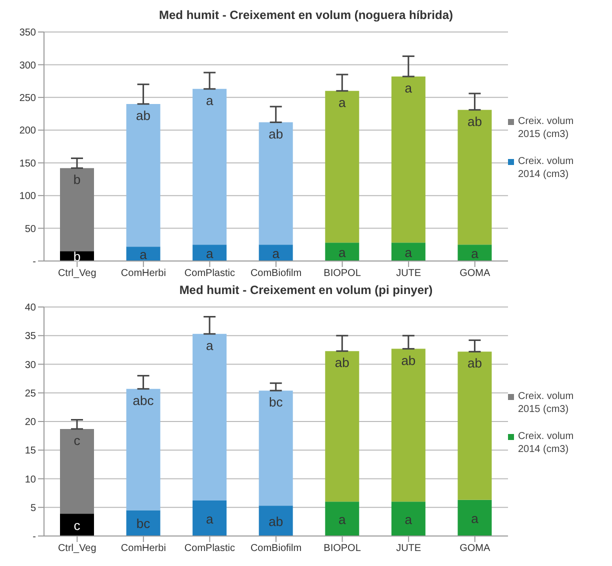  I want to click on y-tick-label: 25, so click(30, 394).